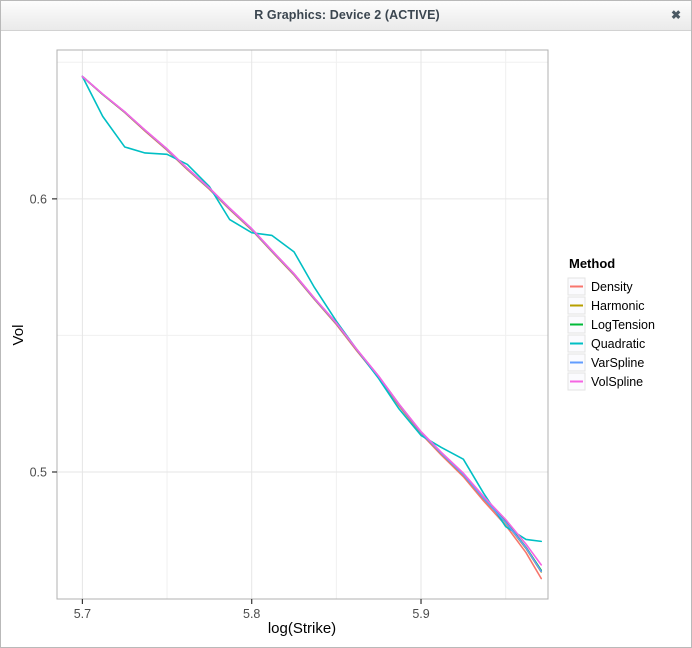 This screenshot has height=648, width=692. Describe the element at coordinates (38, 472) in the screenshot. I see `y-axis-tick-label: 0.5` at that location.